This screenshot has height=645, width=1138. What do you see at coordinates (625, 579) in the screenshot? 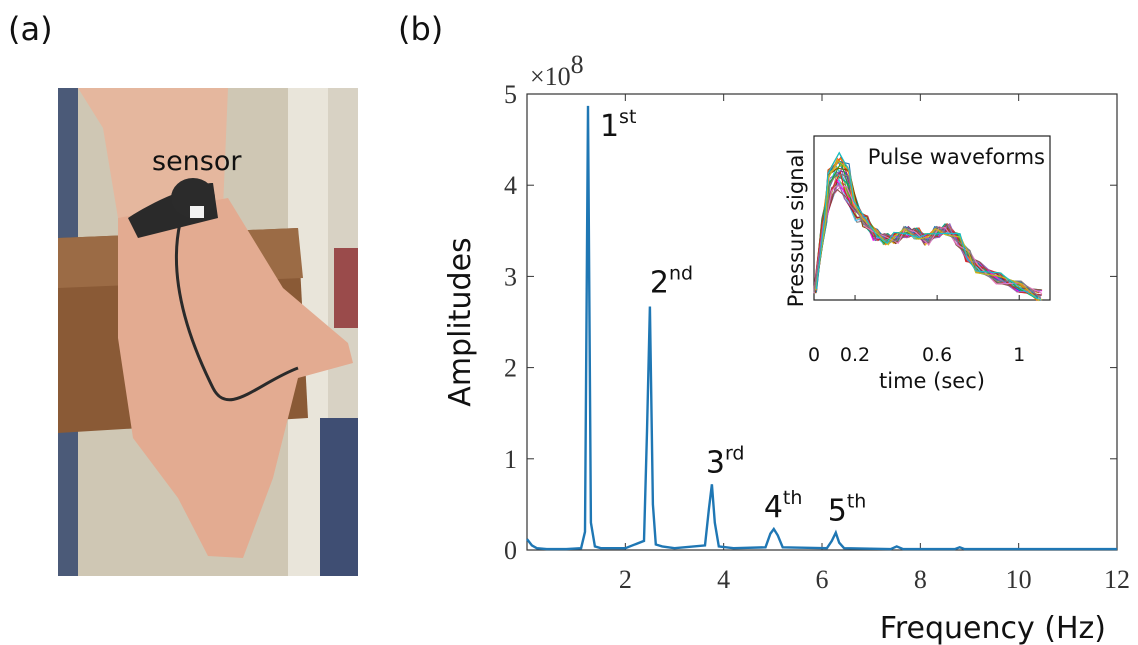
I see `x-tick-label: 2` at bounding box center [625, 579].